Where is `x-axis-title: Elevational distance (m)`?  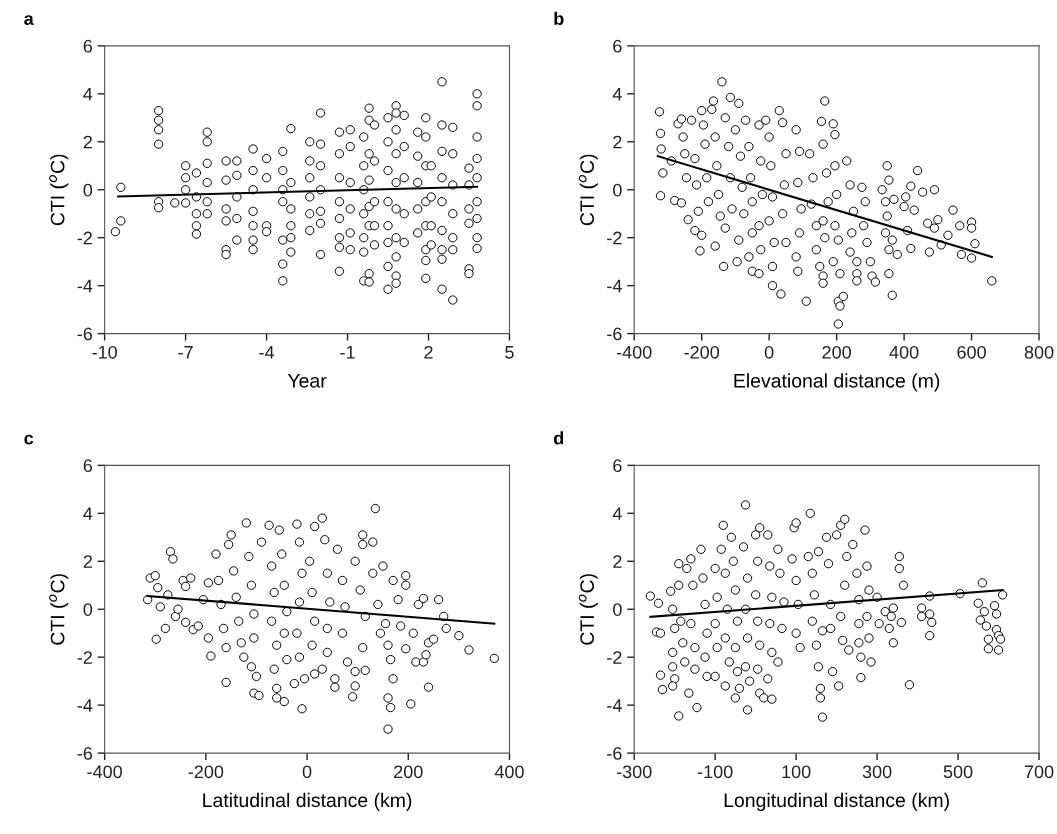
x-axis-title: Elevational distance (m) is located at coordinates (837, 382).